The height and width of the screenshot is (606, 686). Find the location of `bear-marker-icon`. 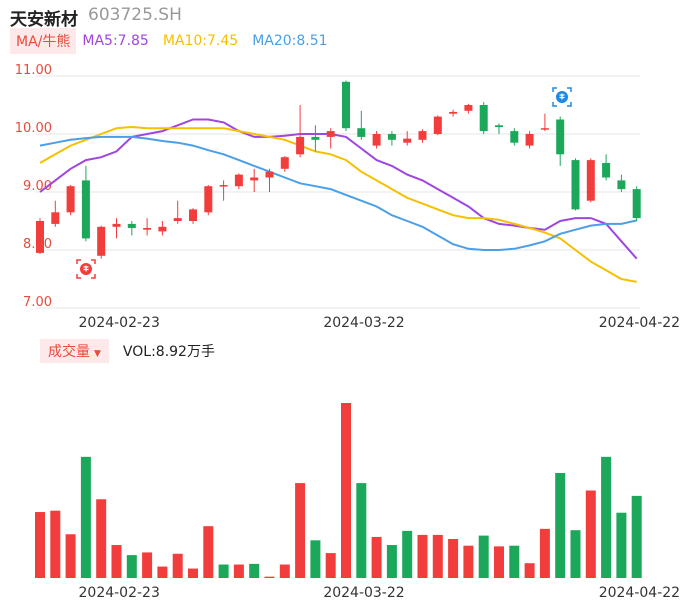

bear-marker-icon is located at coordinates (562, 97).